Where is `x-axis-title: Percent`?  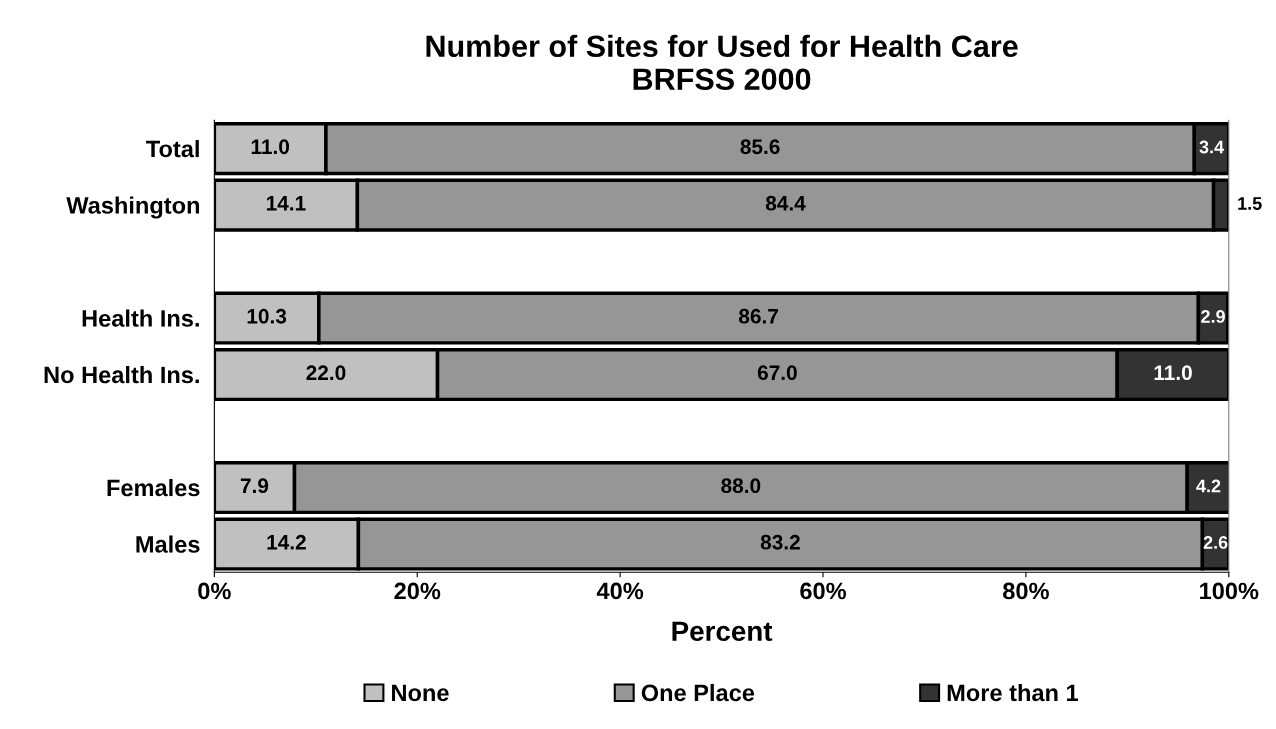
x-axis-title: Percent is located at coordinates (722, 631).